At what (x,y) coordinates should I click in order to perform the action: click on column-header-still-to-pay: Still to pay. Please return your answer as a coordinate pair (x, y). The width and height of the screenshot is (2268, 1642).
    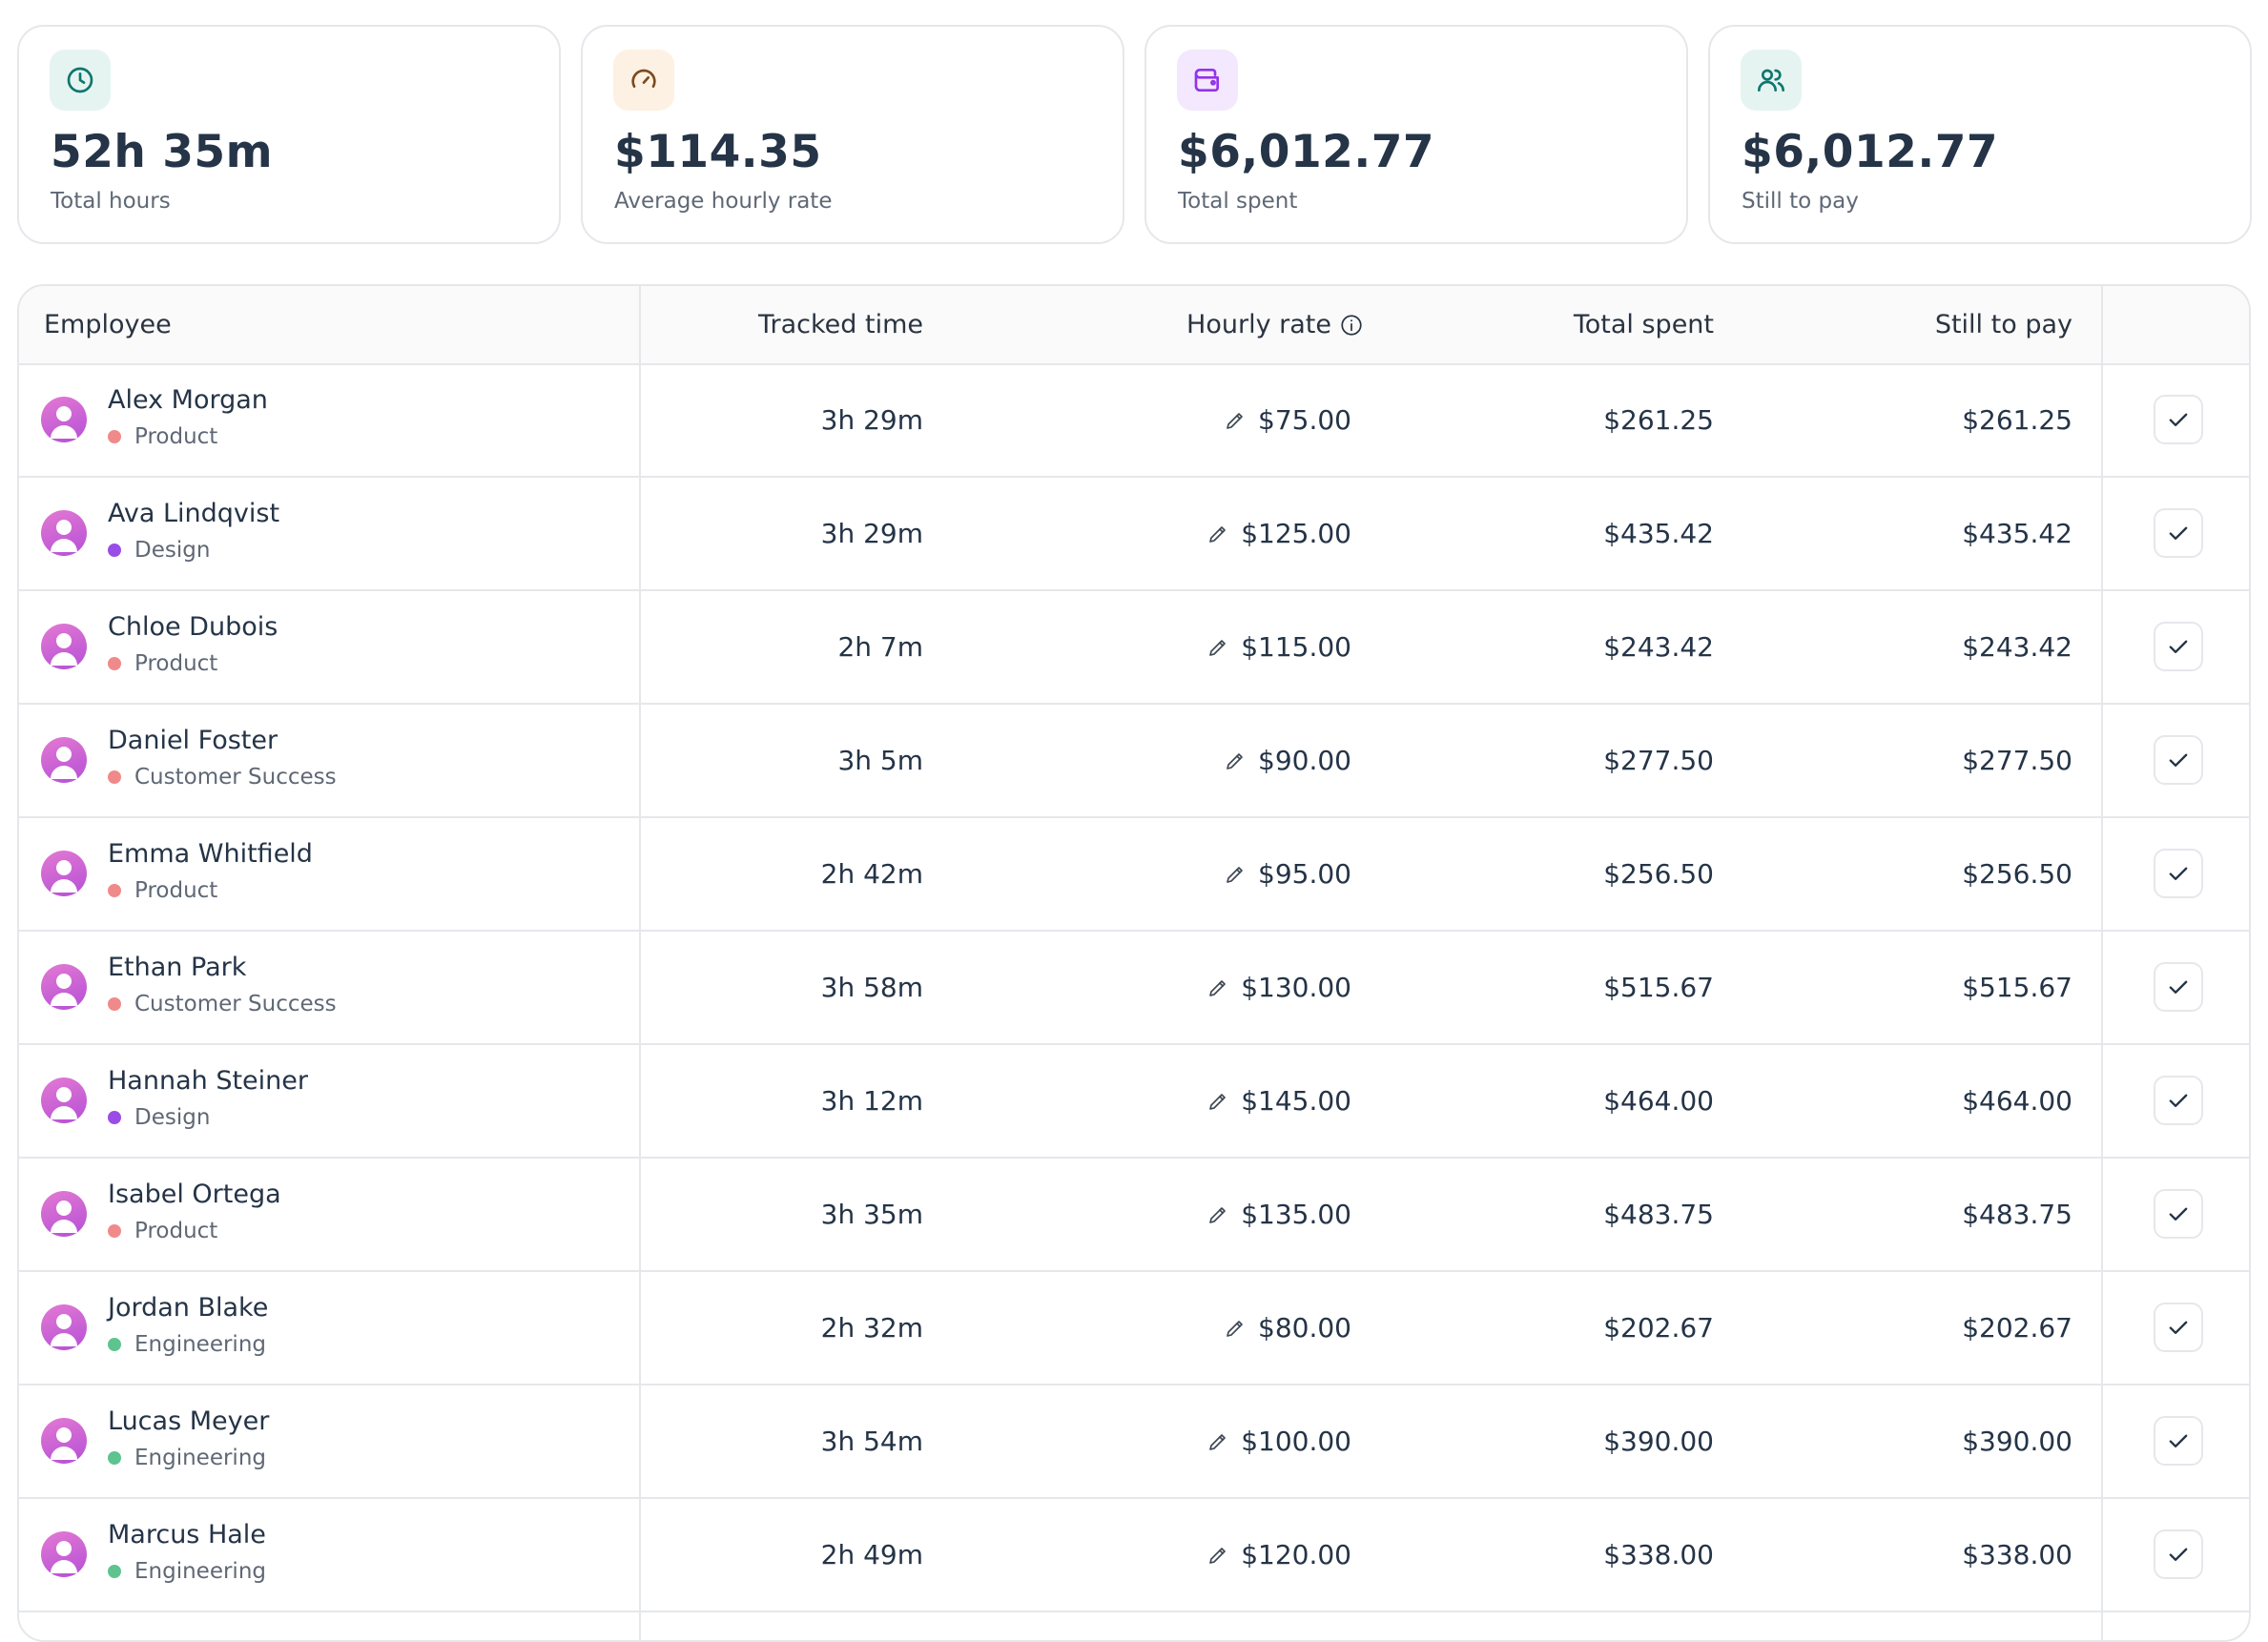
    Looking at the image, I should click on (2003, 324).